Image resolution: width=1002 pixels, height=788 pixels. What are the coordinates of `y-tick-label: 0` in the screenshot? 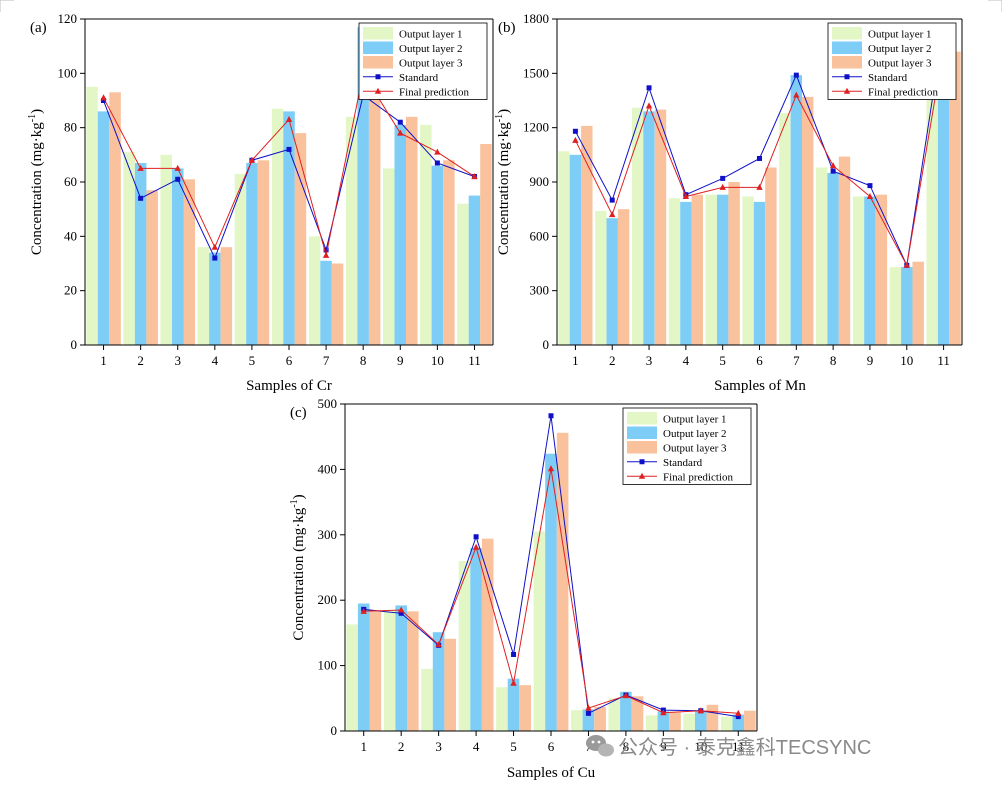 It's located at (334, 730).